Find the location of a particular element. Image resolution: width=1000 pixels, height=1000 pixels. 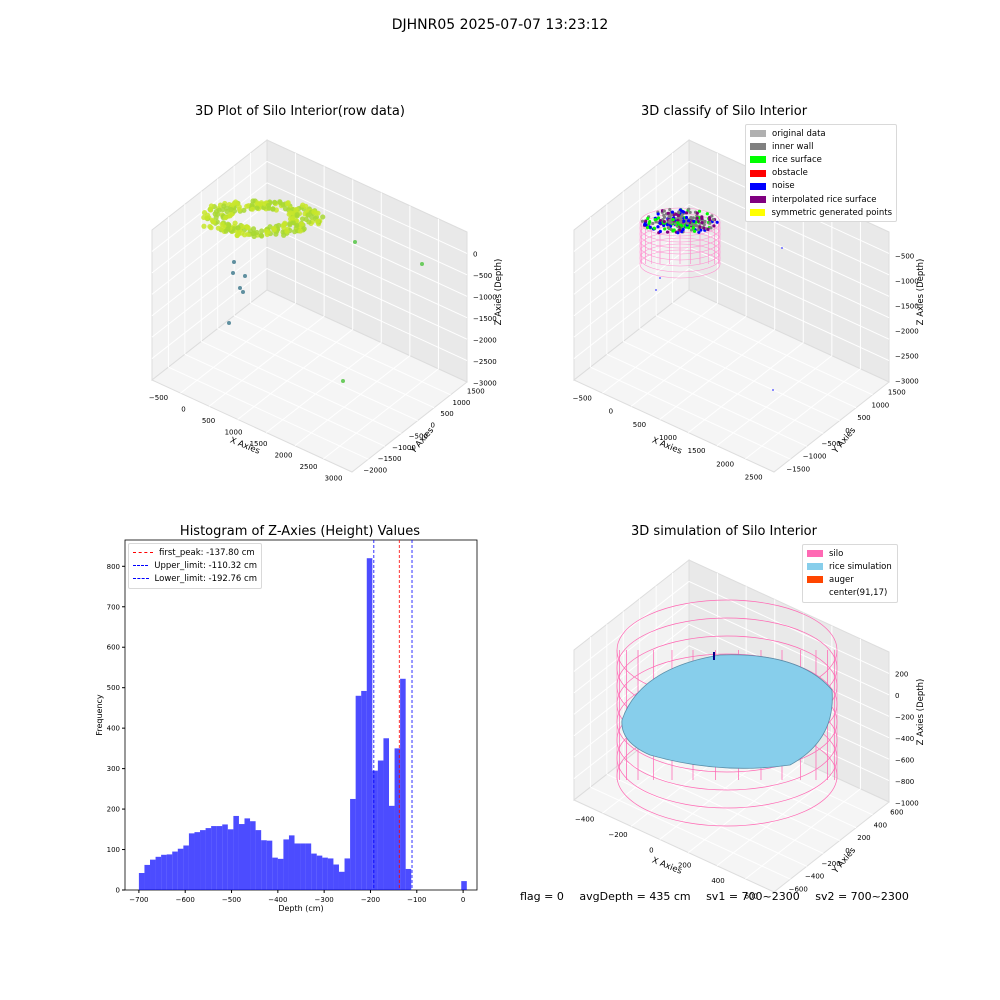

y-tick-label: −500 is located at coordinates (418, 437).